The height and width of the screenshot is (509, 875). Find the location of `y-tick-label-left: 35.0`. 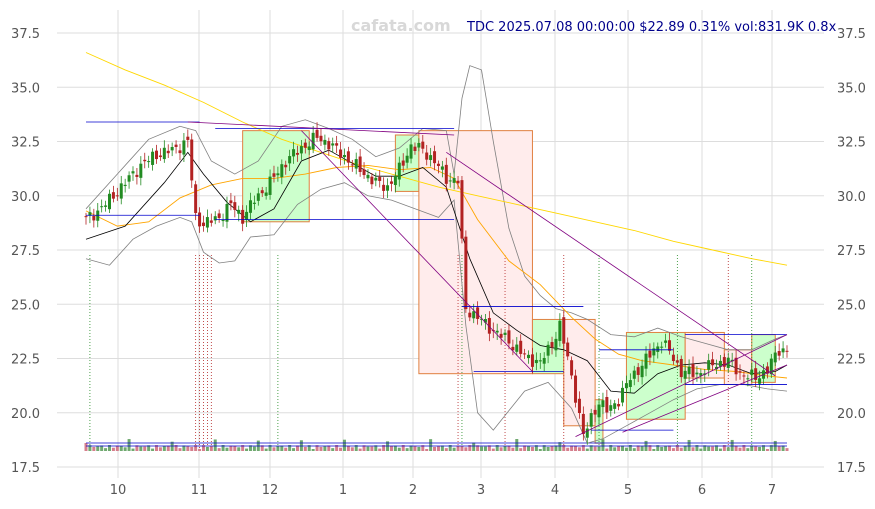

y-tick-label-left: 35.0 is located at coordinates (25, 88).